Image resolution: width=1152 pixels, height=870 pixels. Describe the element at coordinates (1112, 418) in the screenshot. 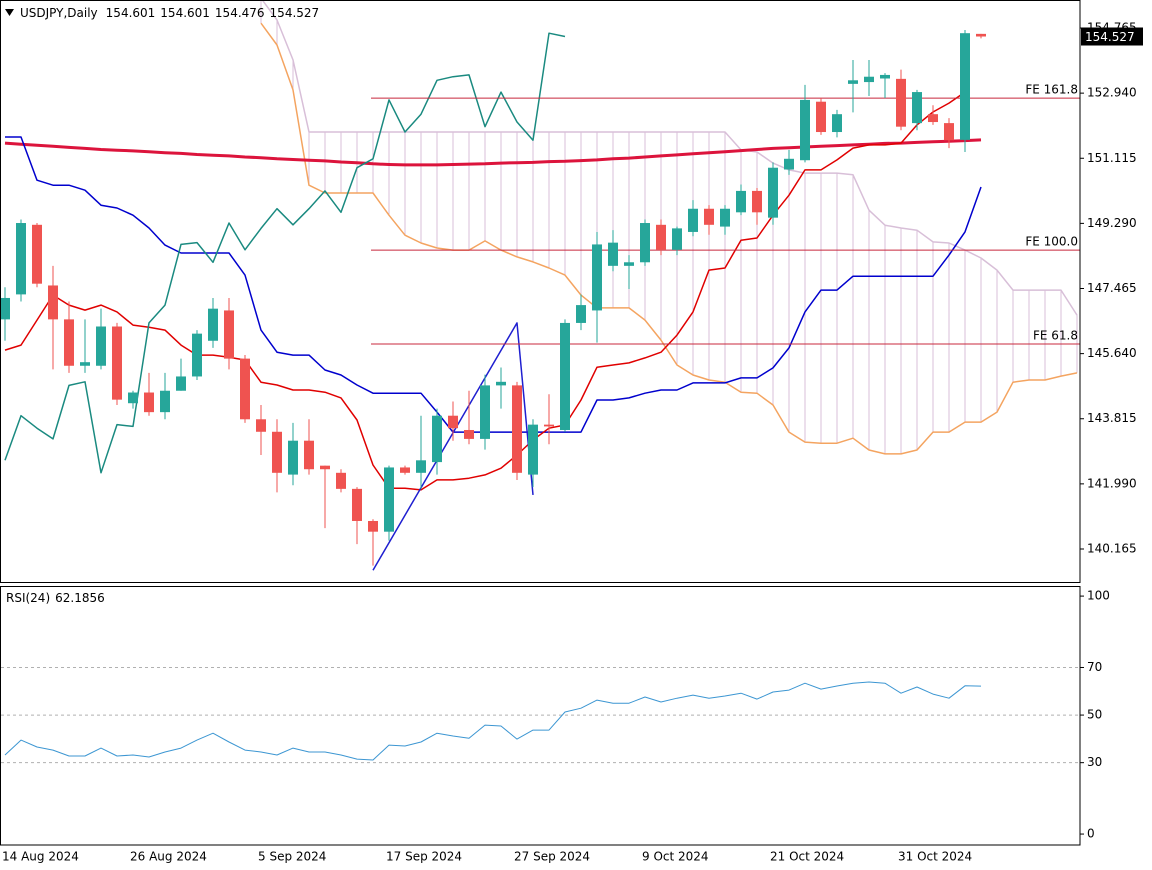

I see `y-tick-label: 143.815` at that location.